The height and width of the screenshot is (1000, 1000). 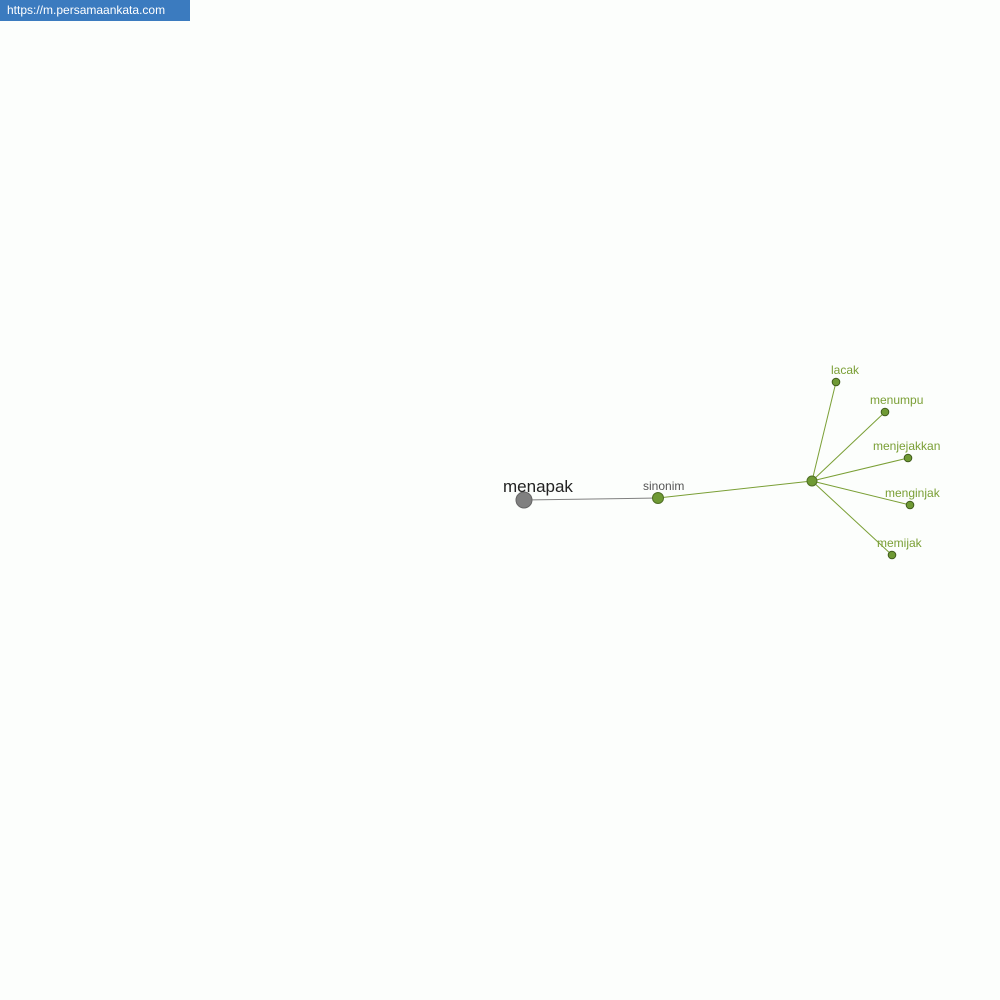 What do you see at coordinates (663, 486) in the screenshot?
I see `relation-label: sinonim` at bounding box center [663, 486].